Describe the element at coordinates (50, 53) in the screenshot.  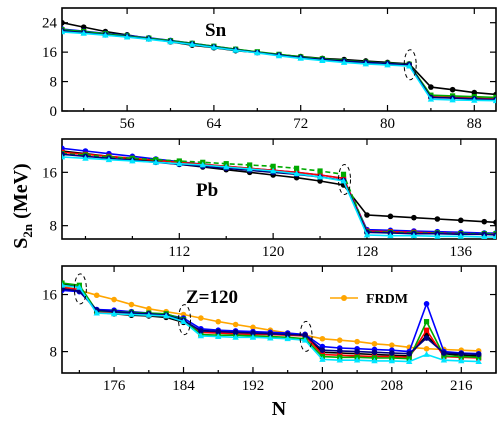
I see `y-tick-label: 16` at that location.